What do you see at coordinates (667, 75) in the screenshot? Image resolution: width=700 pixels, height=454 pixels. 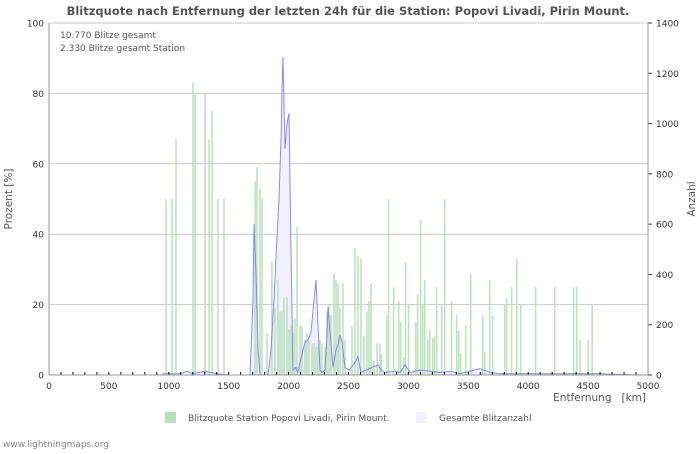 I see `y2-tick-label: 1200` at bounding box center [667, 75].